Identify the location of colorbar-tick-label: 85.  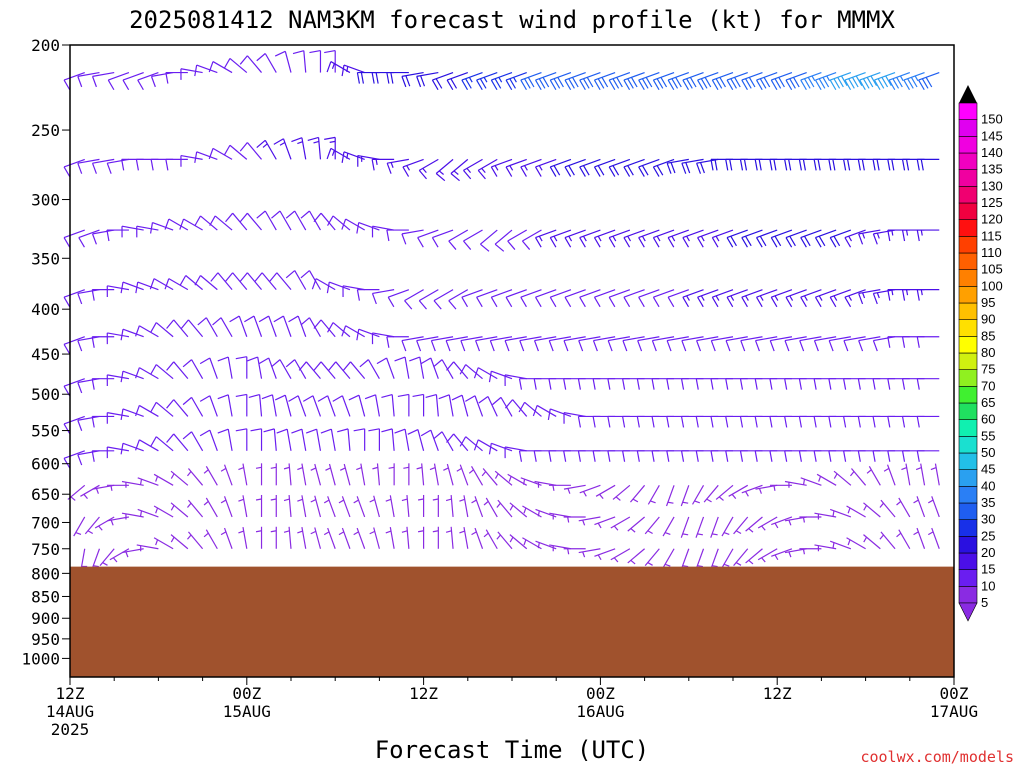
(988, 335).